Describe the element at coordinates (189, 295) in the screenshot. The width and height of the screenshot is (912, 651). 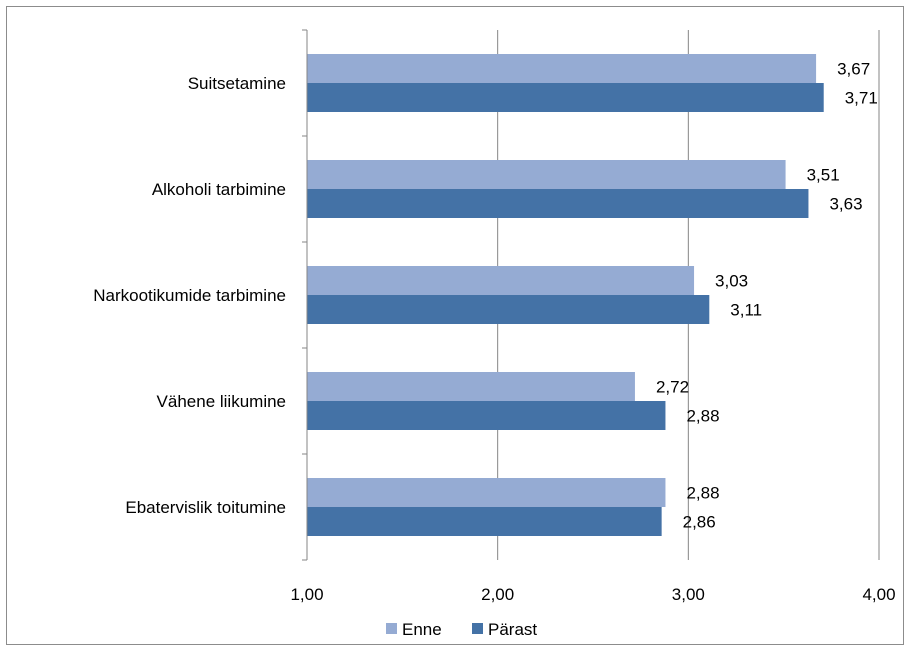
I see `category-label: Narkootikumide tarbimine` at that location.